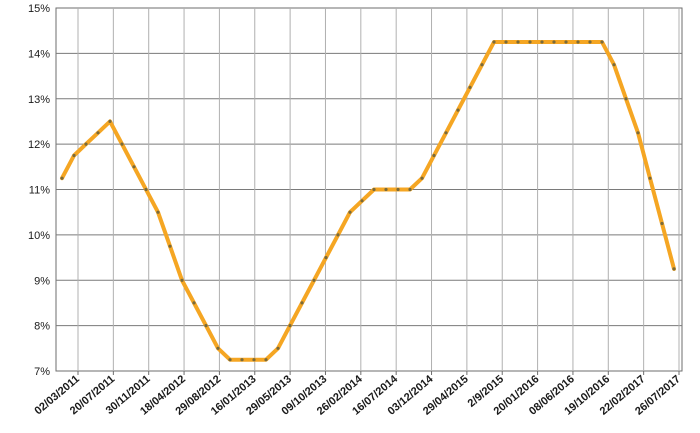  I want to click on y-tick-label: 11%, so click(39, 191).